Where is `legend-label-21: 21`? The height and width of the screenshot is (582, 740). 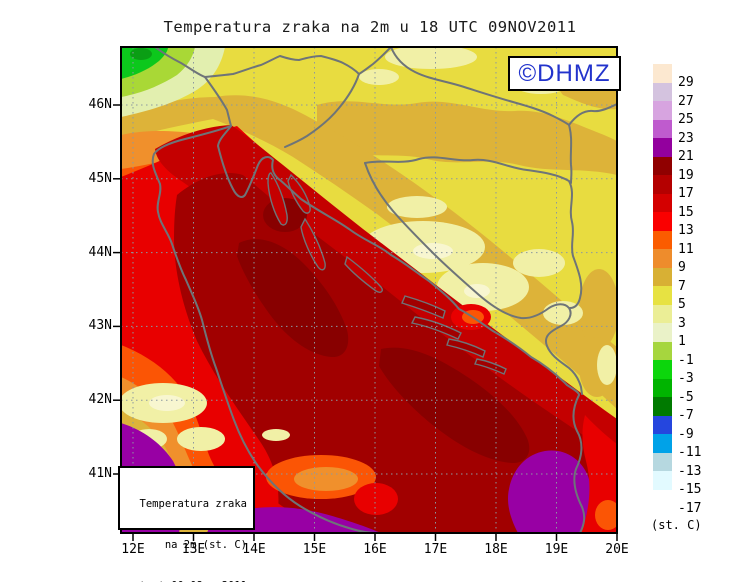 legend-label-21: 21 is located at coordinates (686, 156).